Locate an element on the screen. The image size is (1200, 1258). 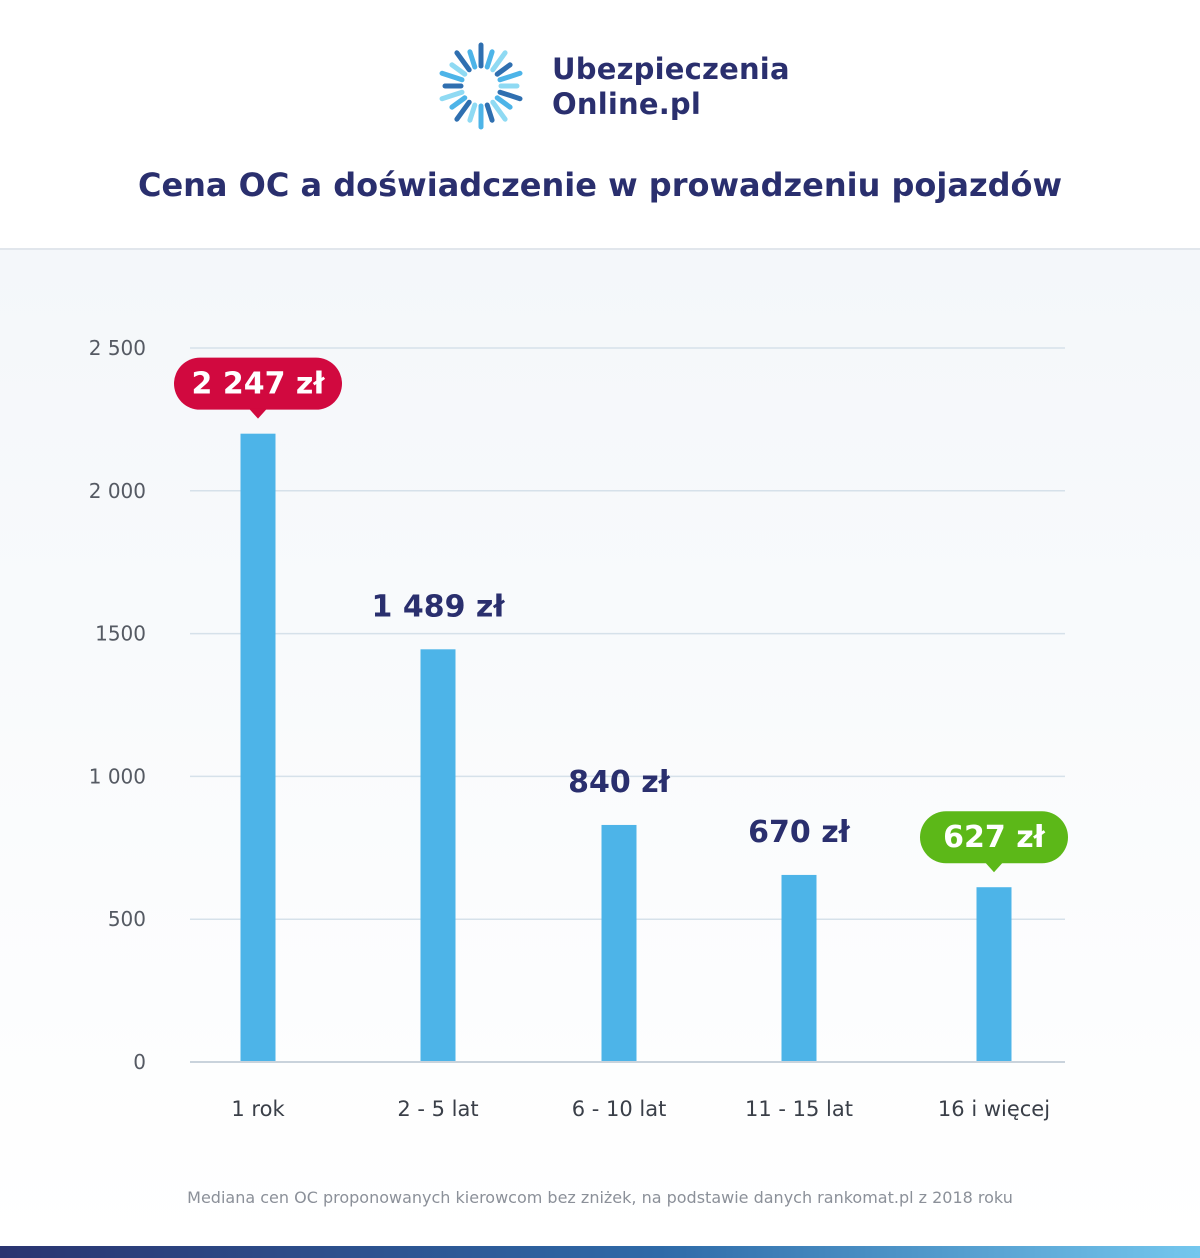
x-tick-label: 6 - 10 lat is located at coordinates (619, 1109).